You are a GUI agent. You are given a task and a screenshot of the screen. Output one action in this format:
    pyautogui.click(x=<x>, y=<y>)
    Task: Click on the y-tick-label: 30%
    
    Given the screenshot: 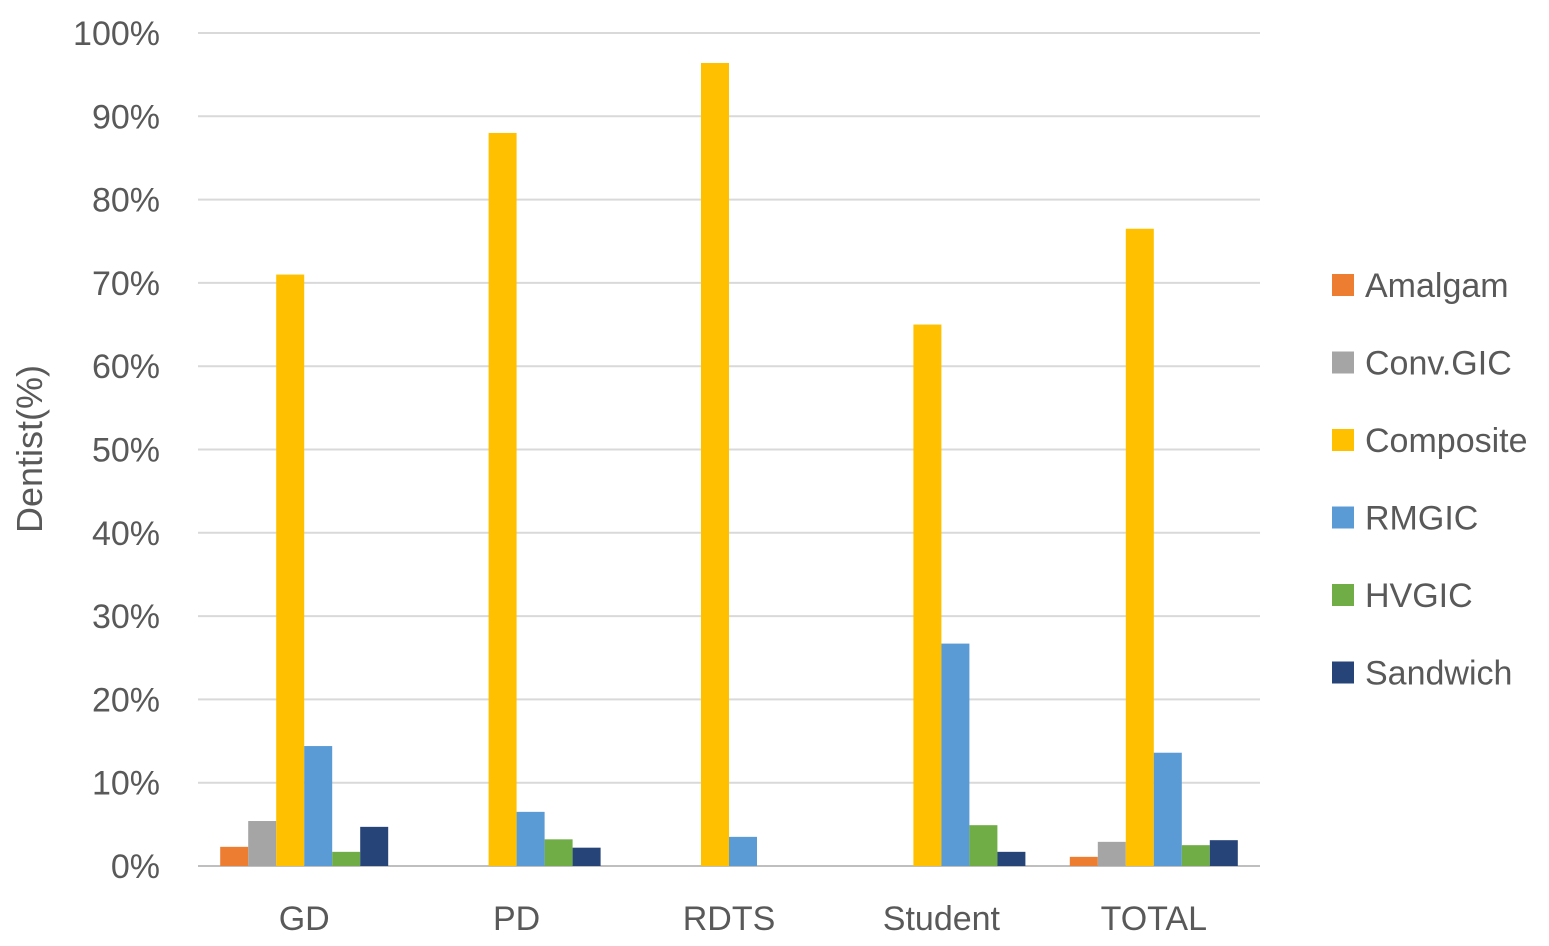 What is the action you would take?
    pyautogui.click(x=126, y=617)
    